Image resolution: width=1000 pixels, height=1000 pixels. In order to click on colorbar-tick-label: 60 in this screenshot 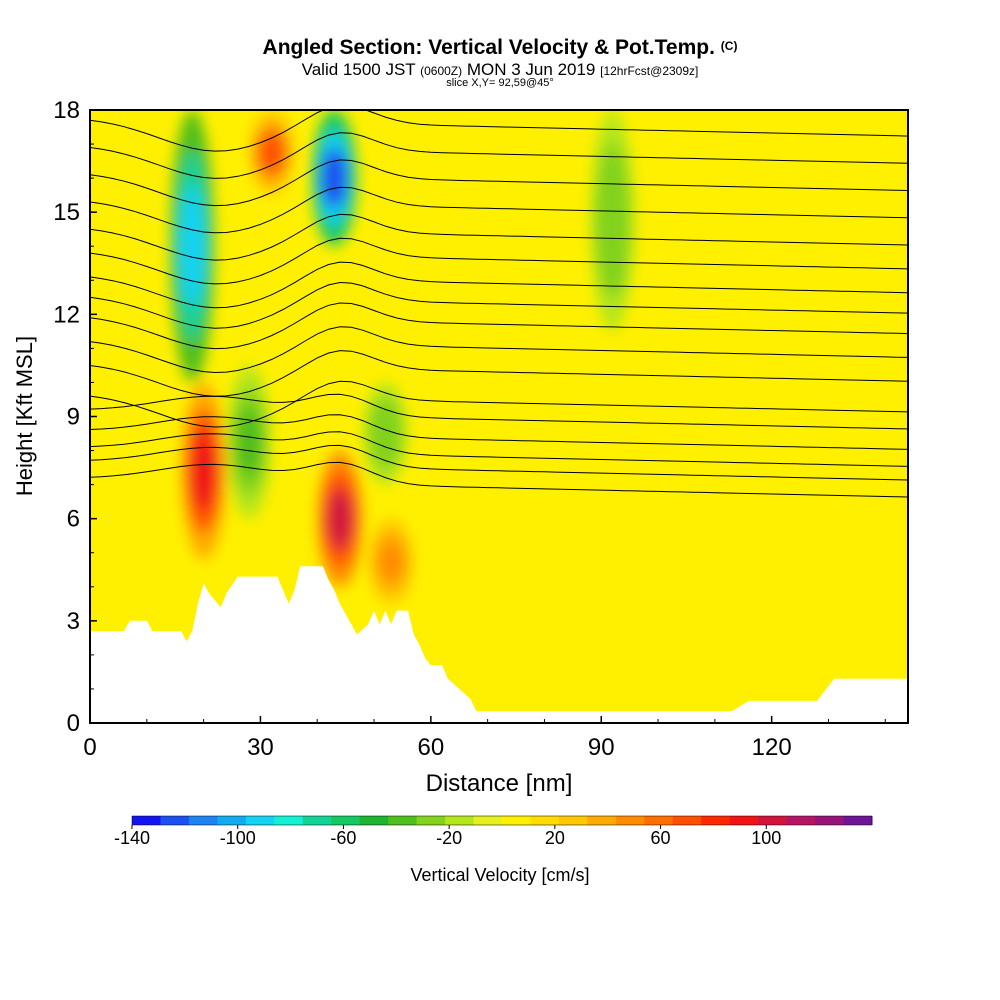, I will do `click(661, 838)`.